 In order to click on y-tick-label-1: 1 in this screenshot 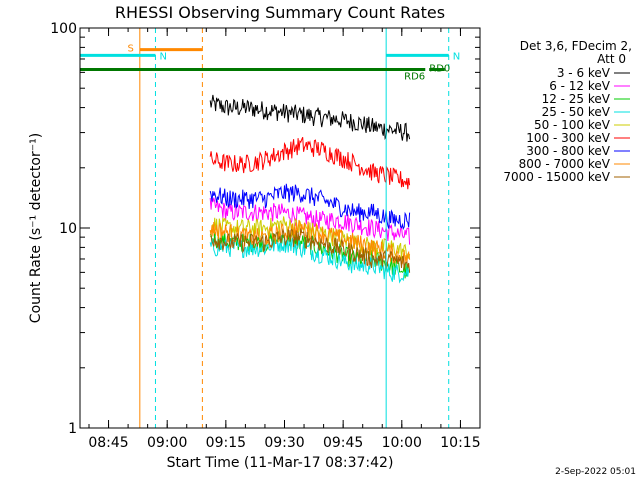, I will do `click(72, 429)`.